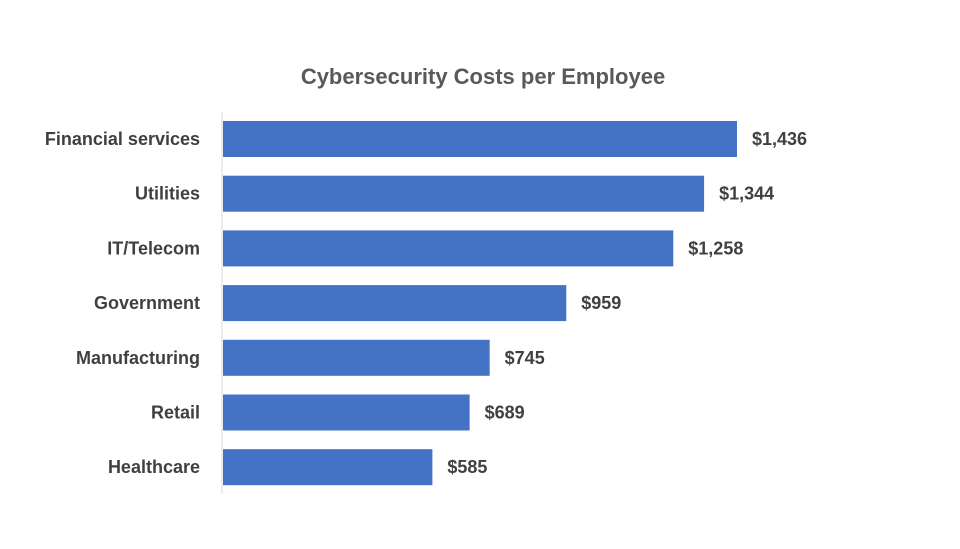 This screenshot has height=549, width=960. What do you see at coordinates (467, 467) in the screenshot?
I see `data-label: $585` at bounding box center [467, 467].